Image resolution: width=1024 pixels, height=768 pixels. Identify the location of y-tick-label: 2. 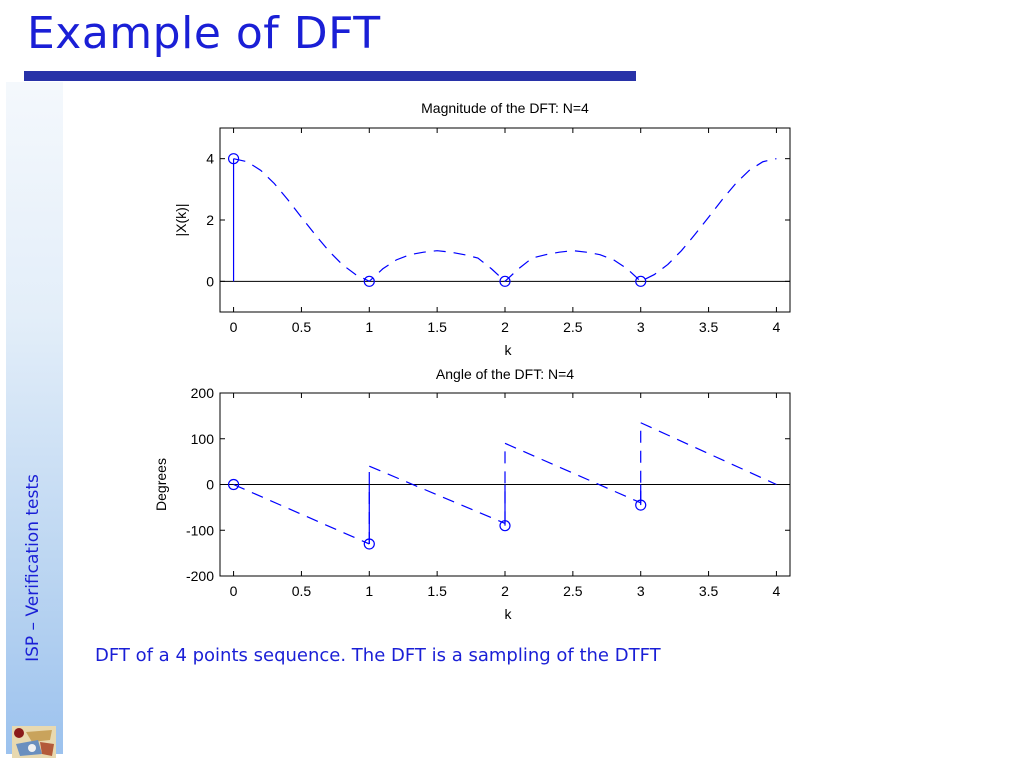
(210, 220).